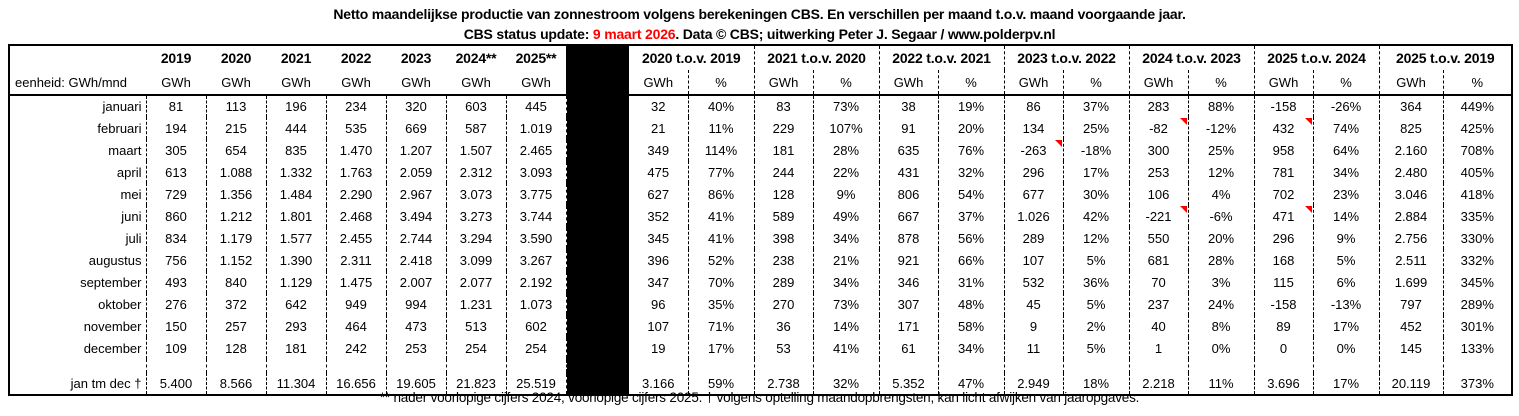 The height and width of the screenshot is (416, 1519). I want to click on month-label: juli, so click(78, 238).